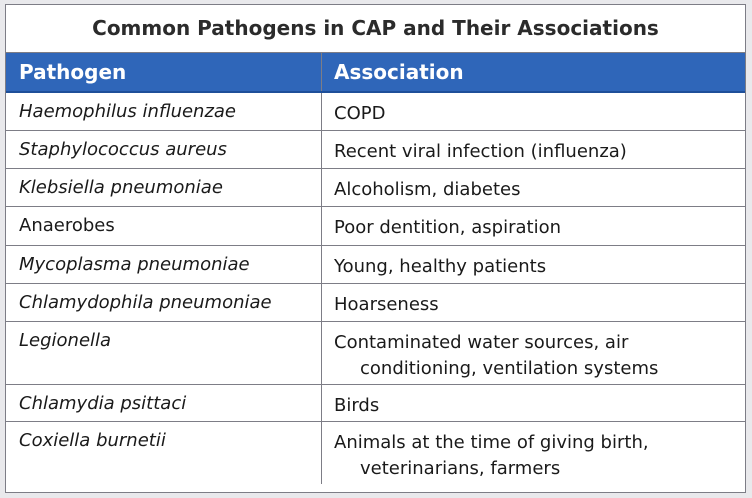  I want to click on association-cell: Recent viral infection (influenza), so click(480, 151).